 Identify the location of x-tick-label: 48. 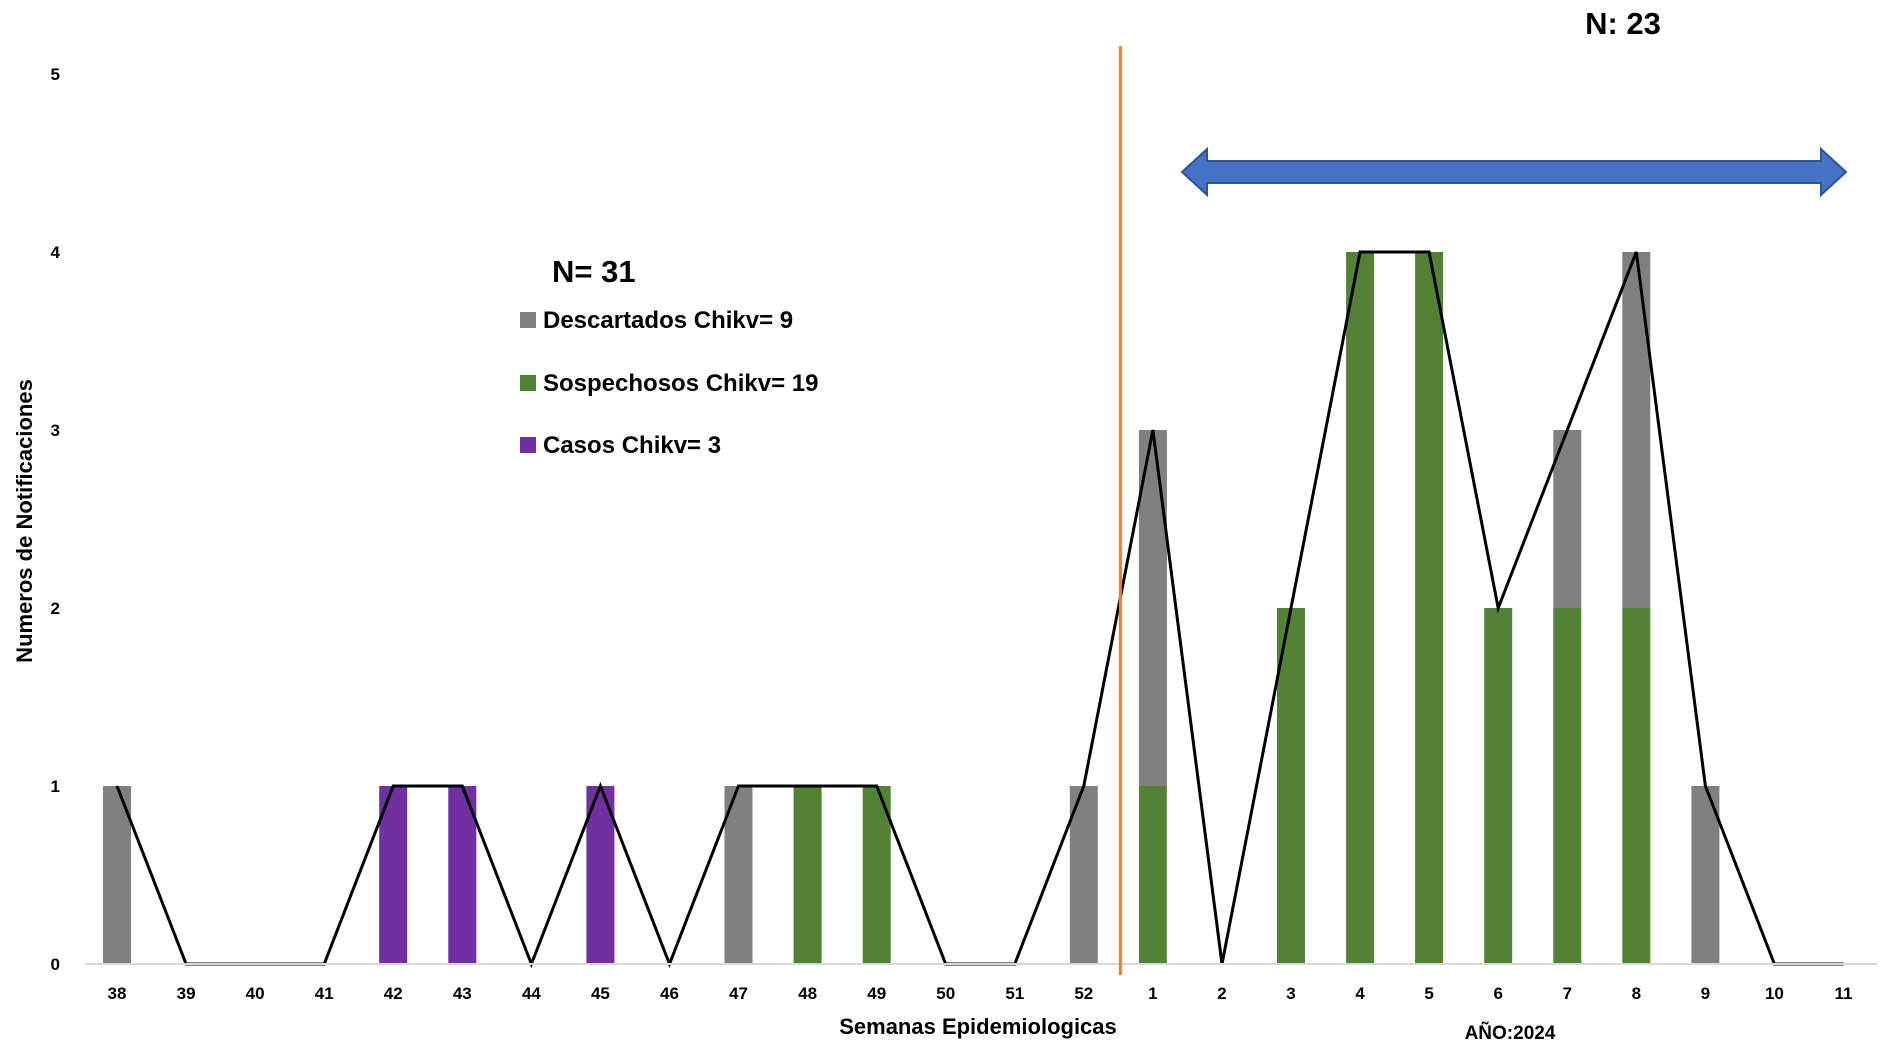
(807, 993).